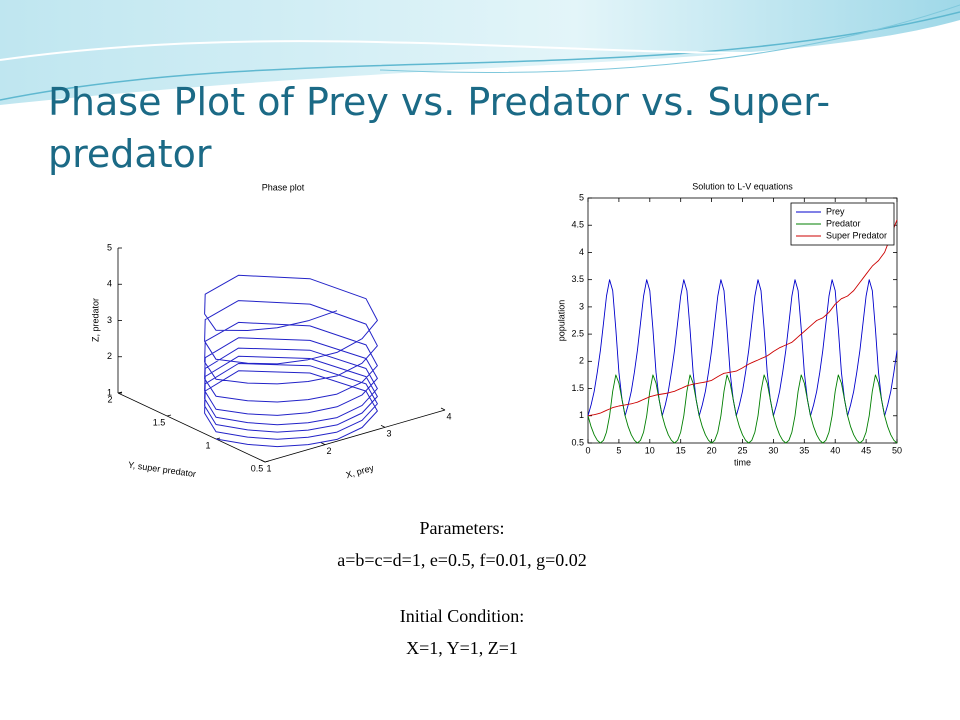 The width and height of the screenshot is (960, 720). I want to click on x-tick-label: 3, so click(388, 434).